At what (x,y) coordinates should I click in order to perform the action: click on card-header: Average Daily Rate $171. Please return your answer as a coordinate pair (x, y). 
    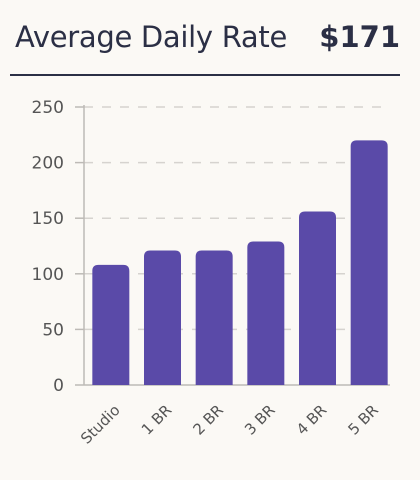
    Looking at the image, I should click on (205, 38).